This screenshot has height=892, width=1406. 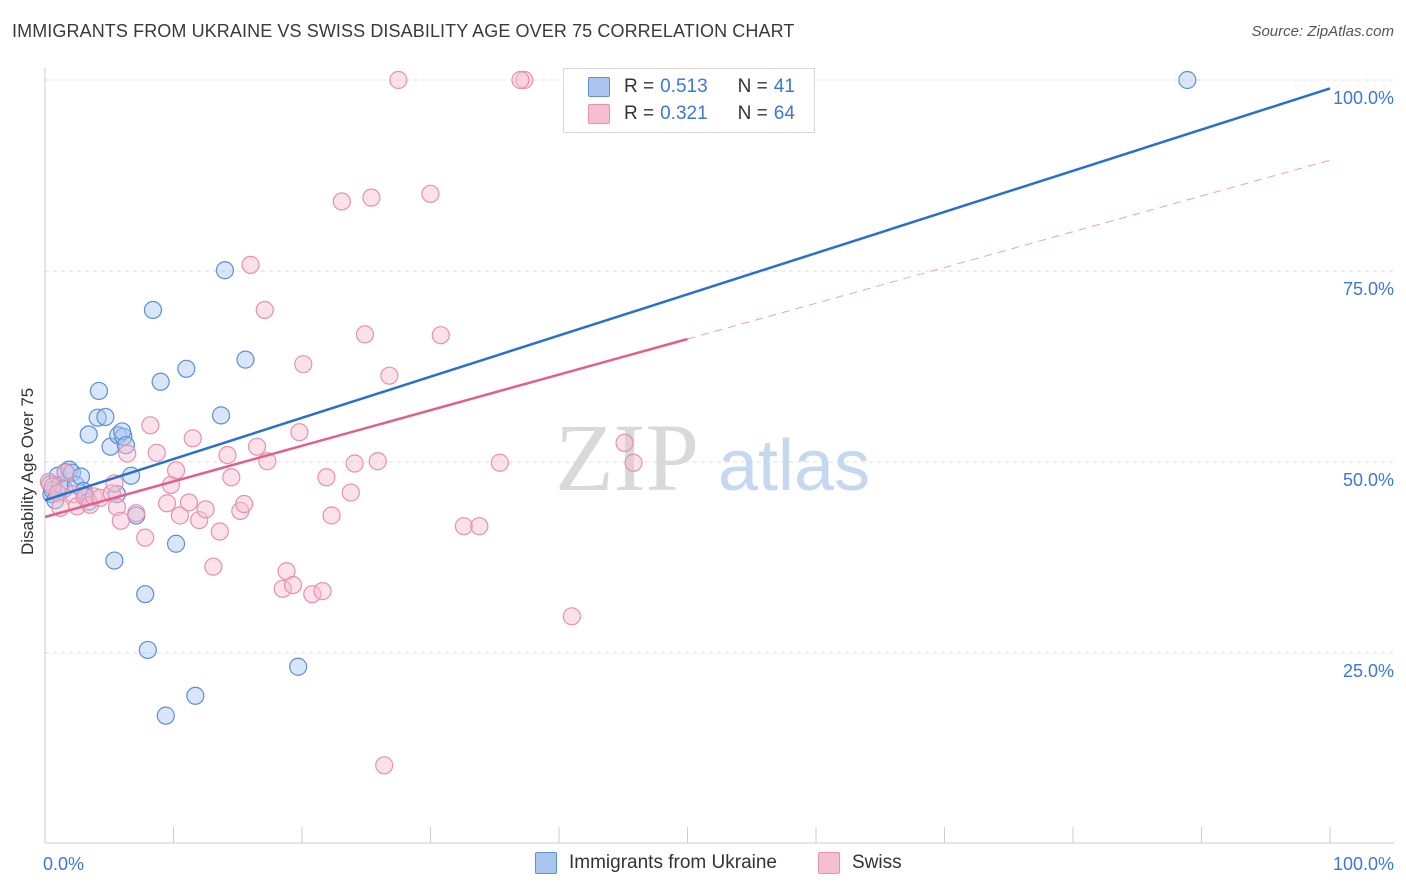 What do you see at coordinates (1009, 249) in the screenshot?
I see `swiss-trend-extension` at bounding box center [1009, 249].